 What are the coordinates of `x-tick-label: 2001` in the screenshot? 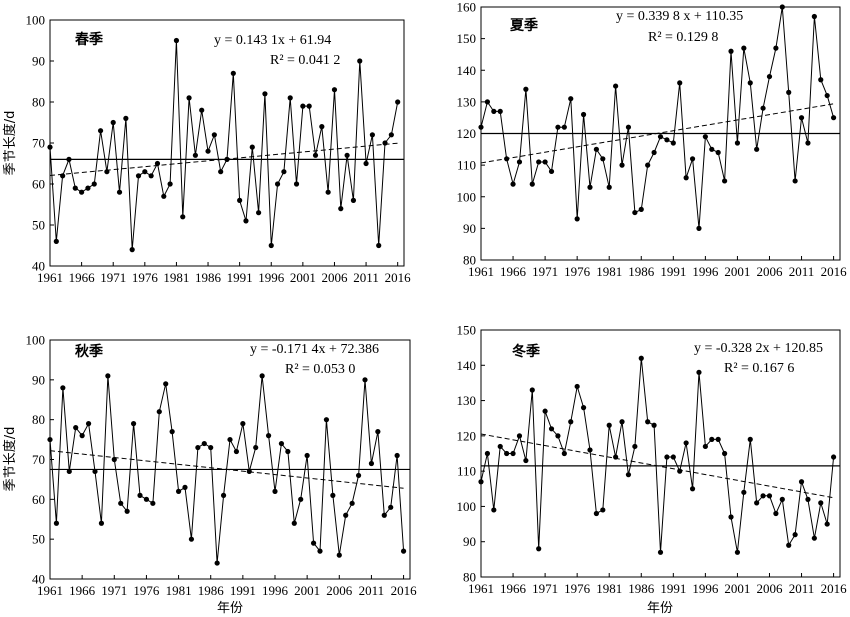 It's located at (303, 277).